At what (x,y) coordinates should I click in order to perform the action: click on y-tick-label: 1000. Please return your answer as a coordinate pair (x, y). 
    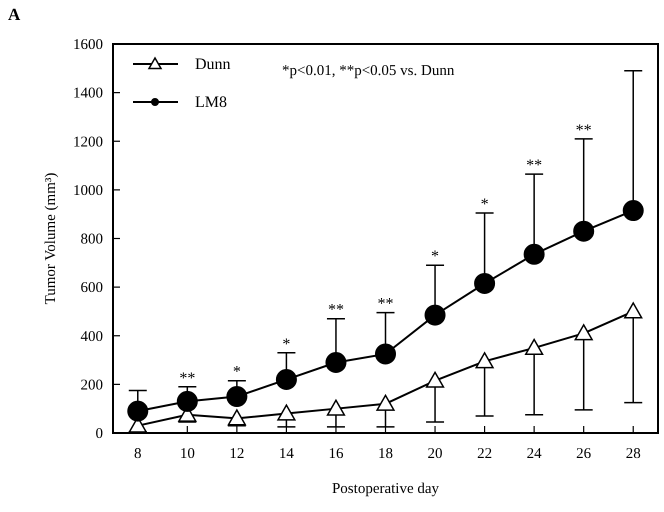
    Looking at the image, I should click on (88, 190).